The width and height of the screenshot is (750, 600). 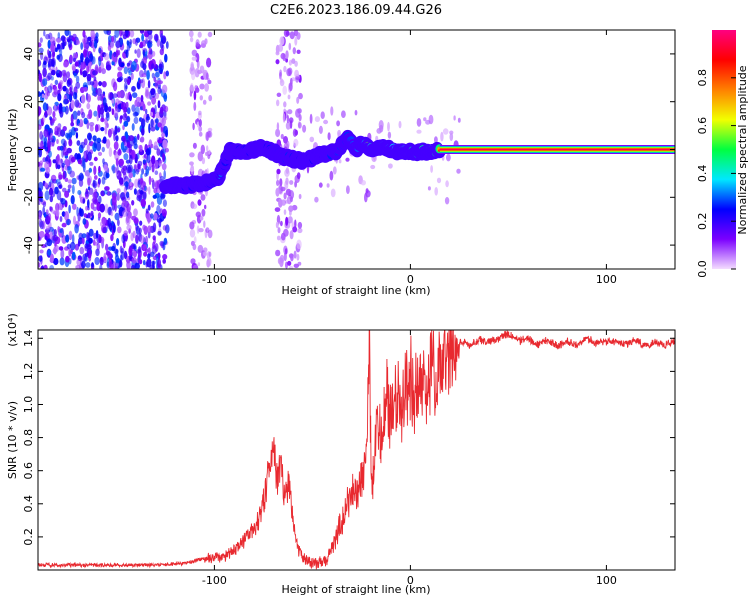 I want to click on colorbar-label: Normalized spectral amplitude, so click(x=742, y=149).